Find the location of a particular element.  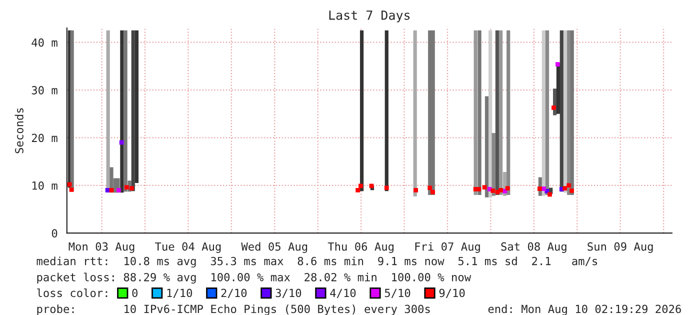

x-tick-label: Sat 08 Aug is located at coordinates (533, 247).